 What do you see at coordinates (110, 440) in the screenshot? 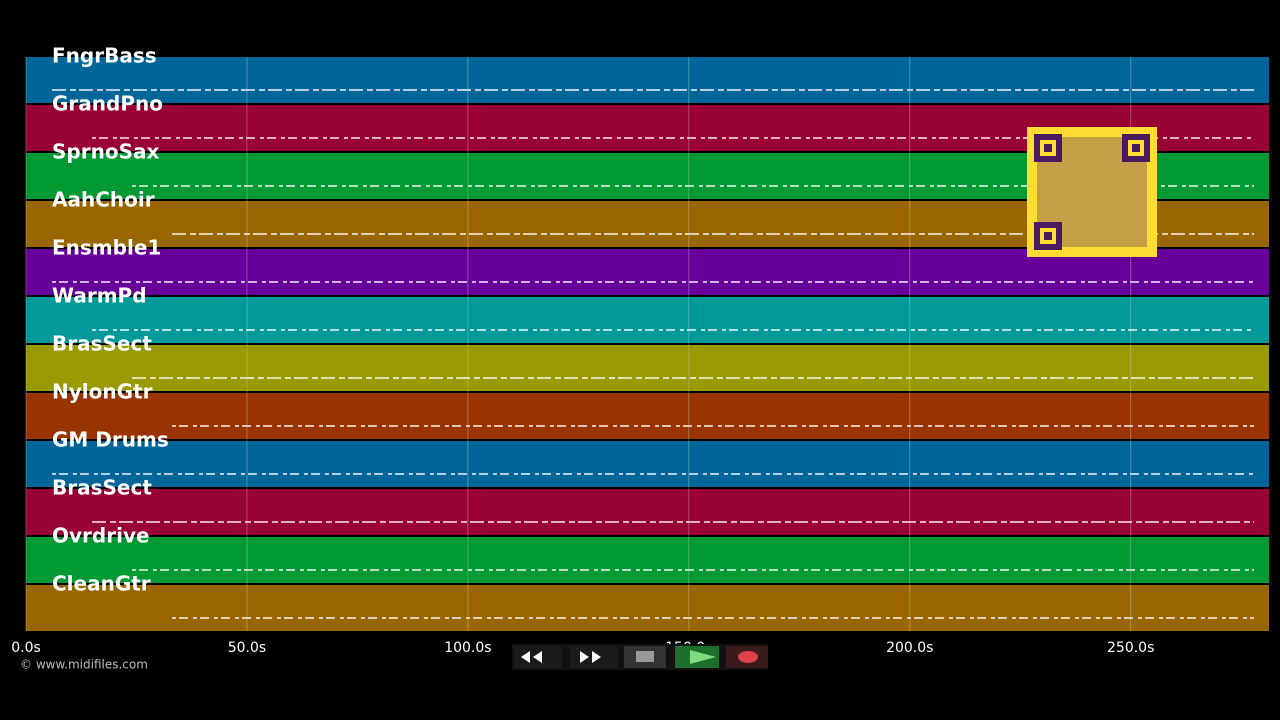
I see `track-name: GM Drums` at bounding box center [110, 440].